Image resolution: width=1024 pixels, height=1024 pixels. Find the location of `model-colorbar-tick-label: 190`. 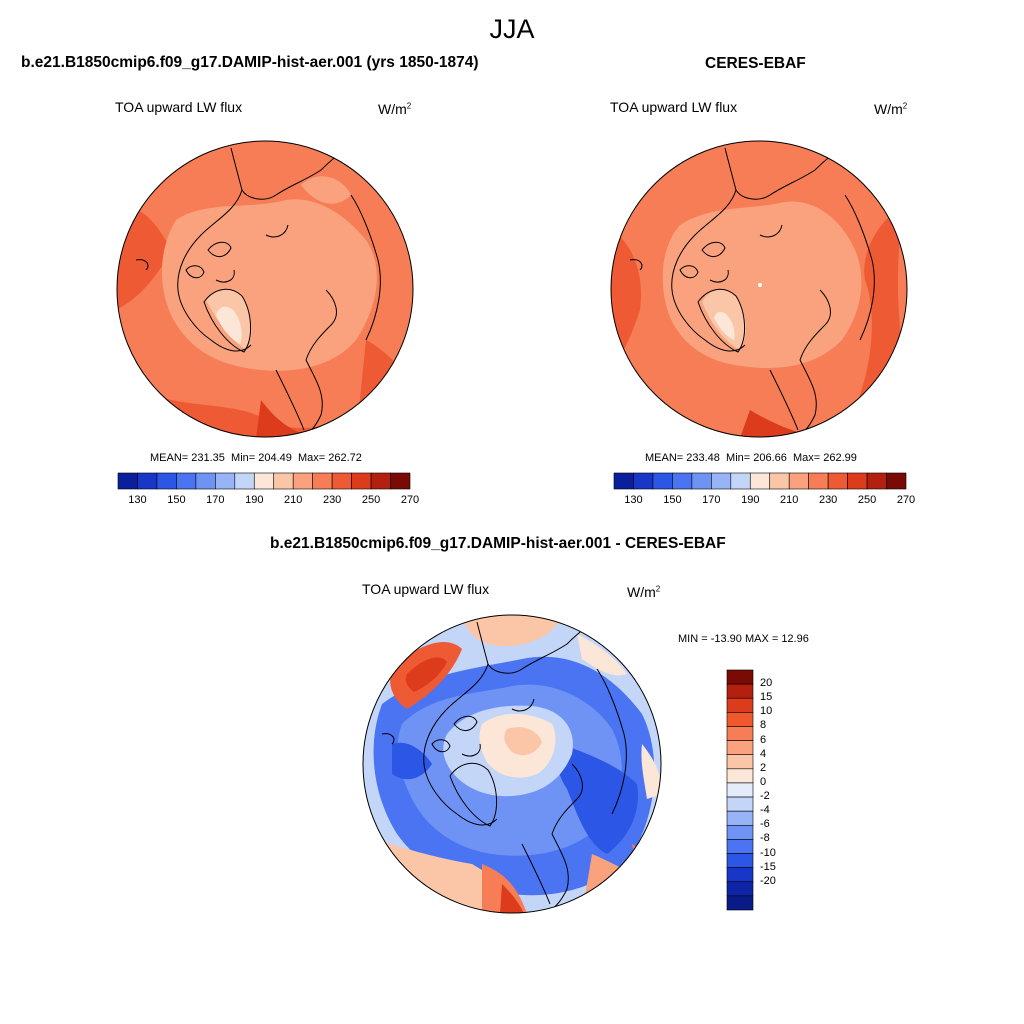

model-colorbar-tick-label: 190 is located at coordinates (254, 500).